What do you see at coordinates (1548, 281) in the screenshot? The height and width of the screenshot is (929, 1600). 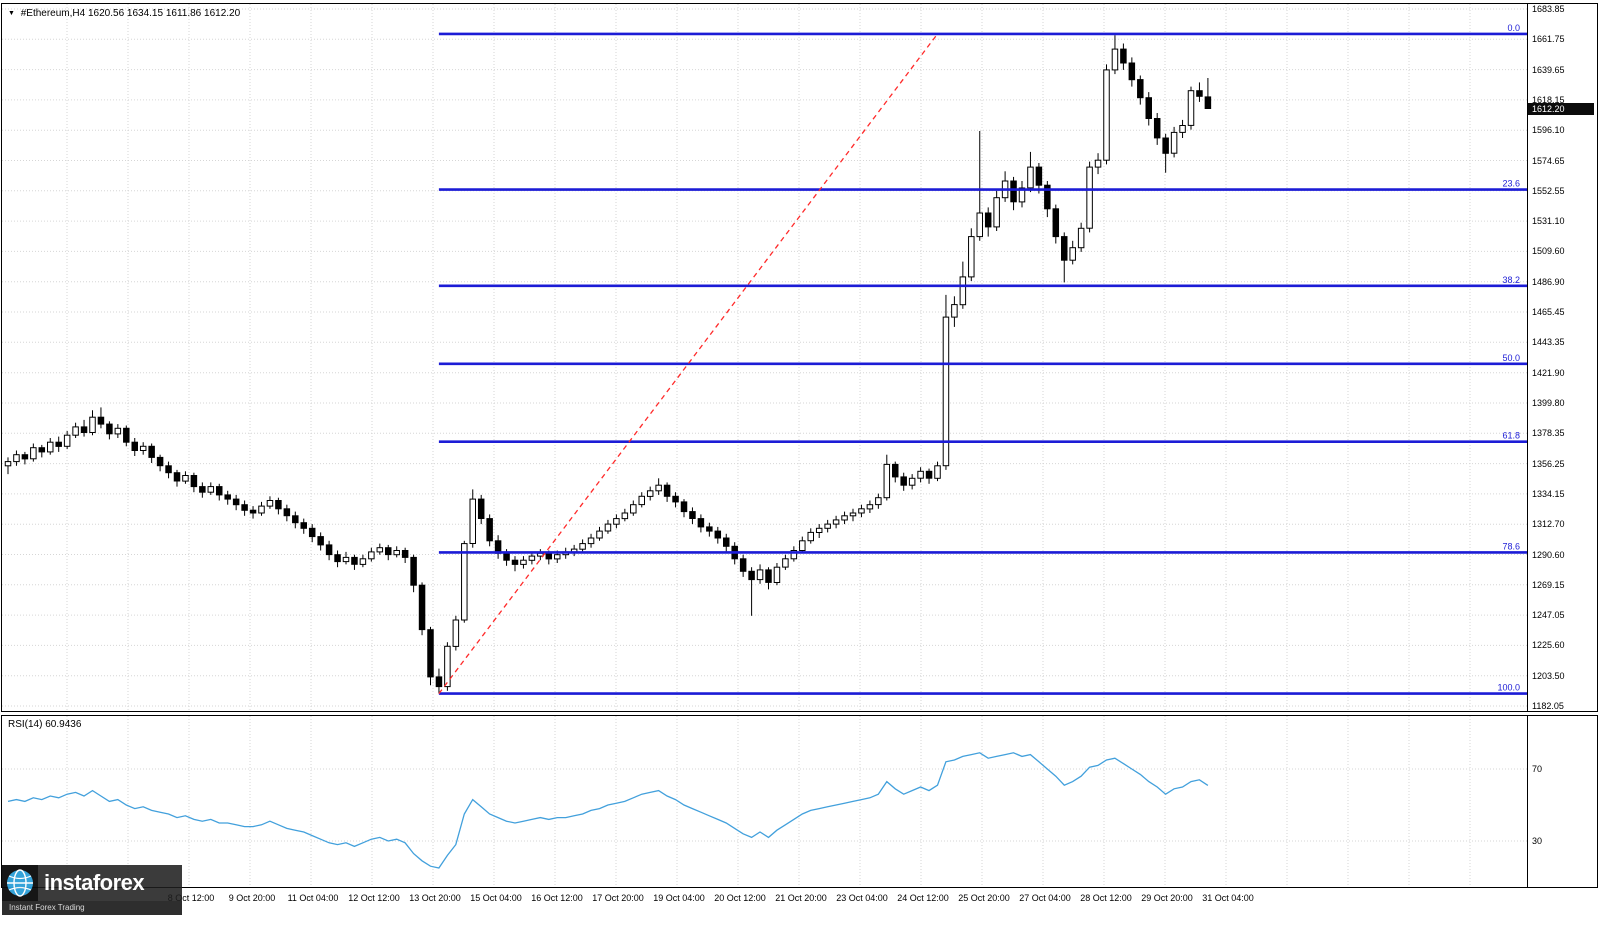 I see `price-axis-label: 1486.90` at bounding box center [1548, 281].